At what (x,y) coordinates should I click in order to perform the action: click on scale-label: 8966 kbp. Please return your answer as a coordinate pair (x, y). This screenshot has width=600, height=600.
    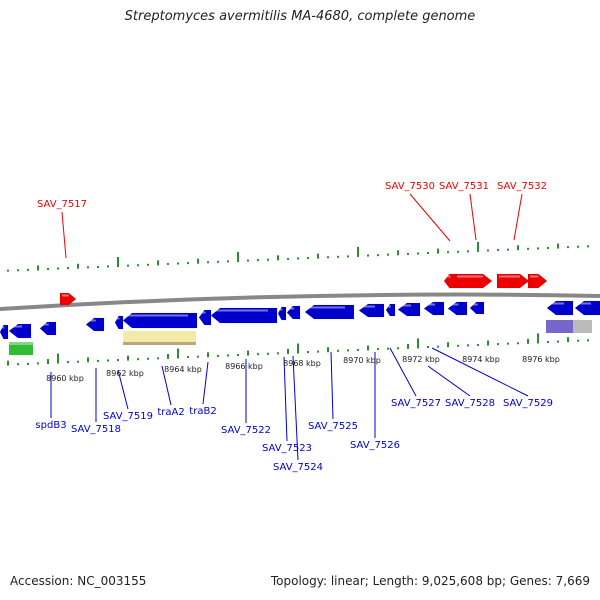
    Looking at the image, I should click on (244, 366).